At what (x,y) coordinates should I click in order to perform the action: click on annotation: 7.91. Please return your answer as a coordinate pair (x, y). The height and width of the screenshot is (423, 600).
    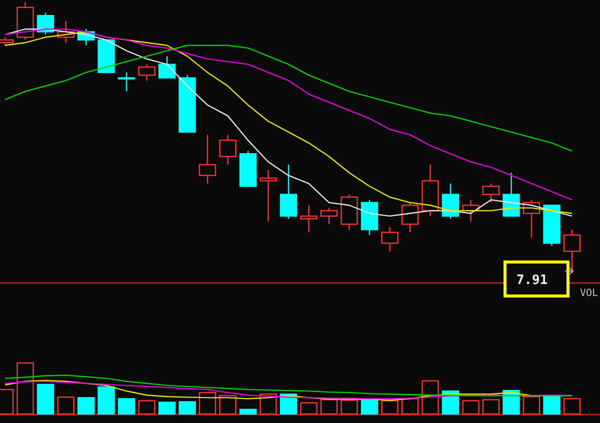
    Looking at the image, I should click on (532, 280).